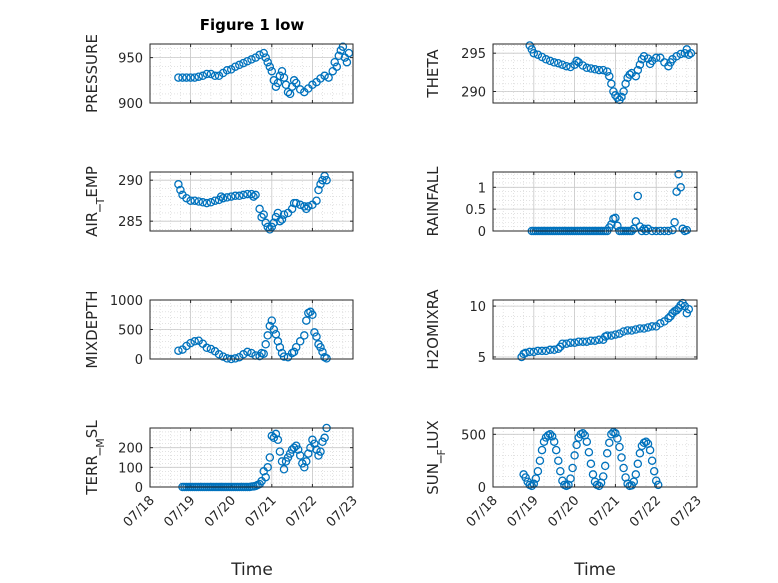 The width and height of the screenshot is (778, 583). Describe the element at coordinates (251, 570) in the screenshot. I see `x-axis-label-left: Time` at that location.